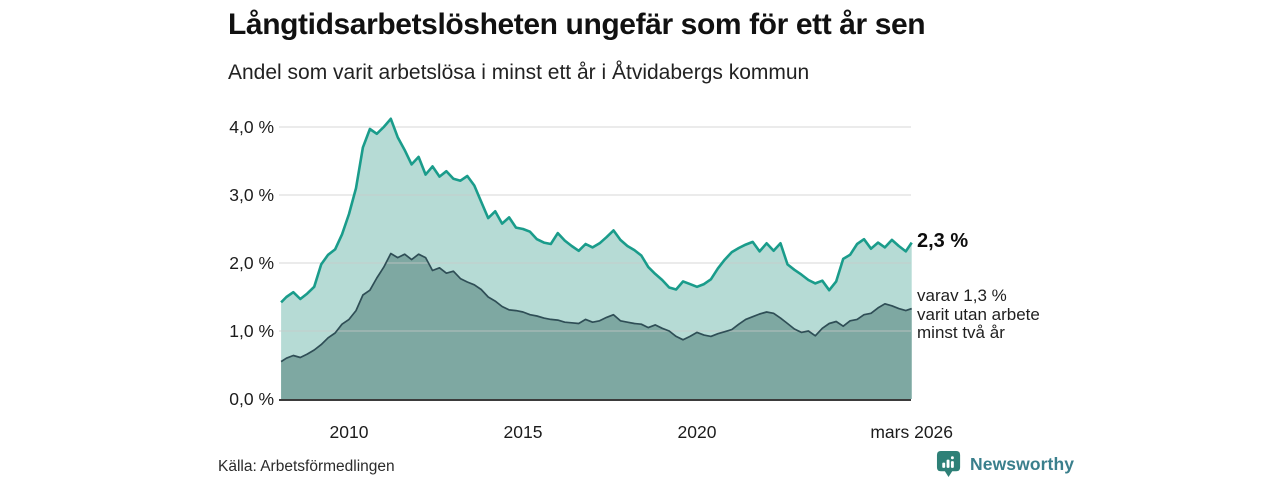 Image resolution: width=1280 pixels, height=480 pixels. I want to click on newsworthy-logo: Newsworthy, so click(1005, 464).